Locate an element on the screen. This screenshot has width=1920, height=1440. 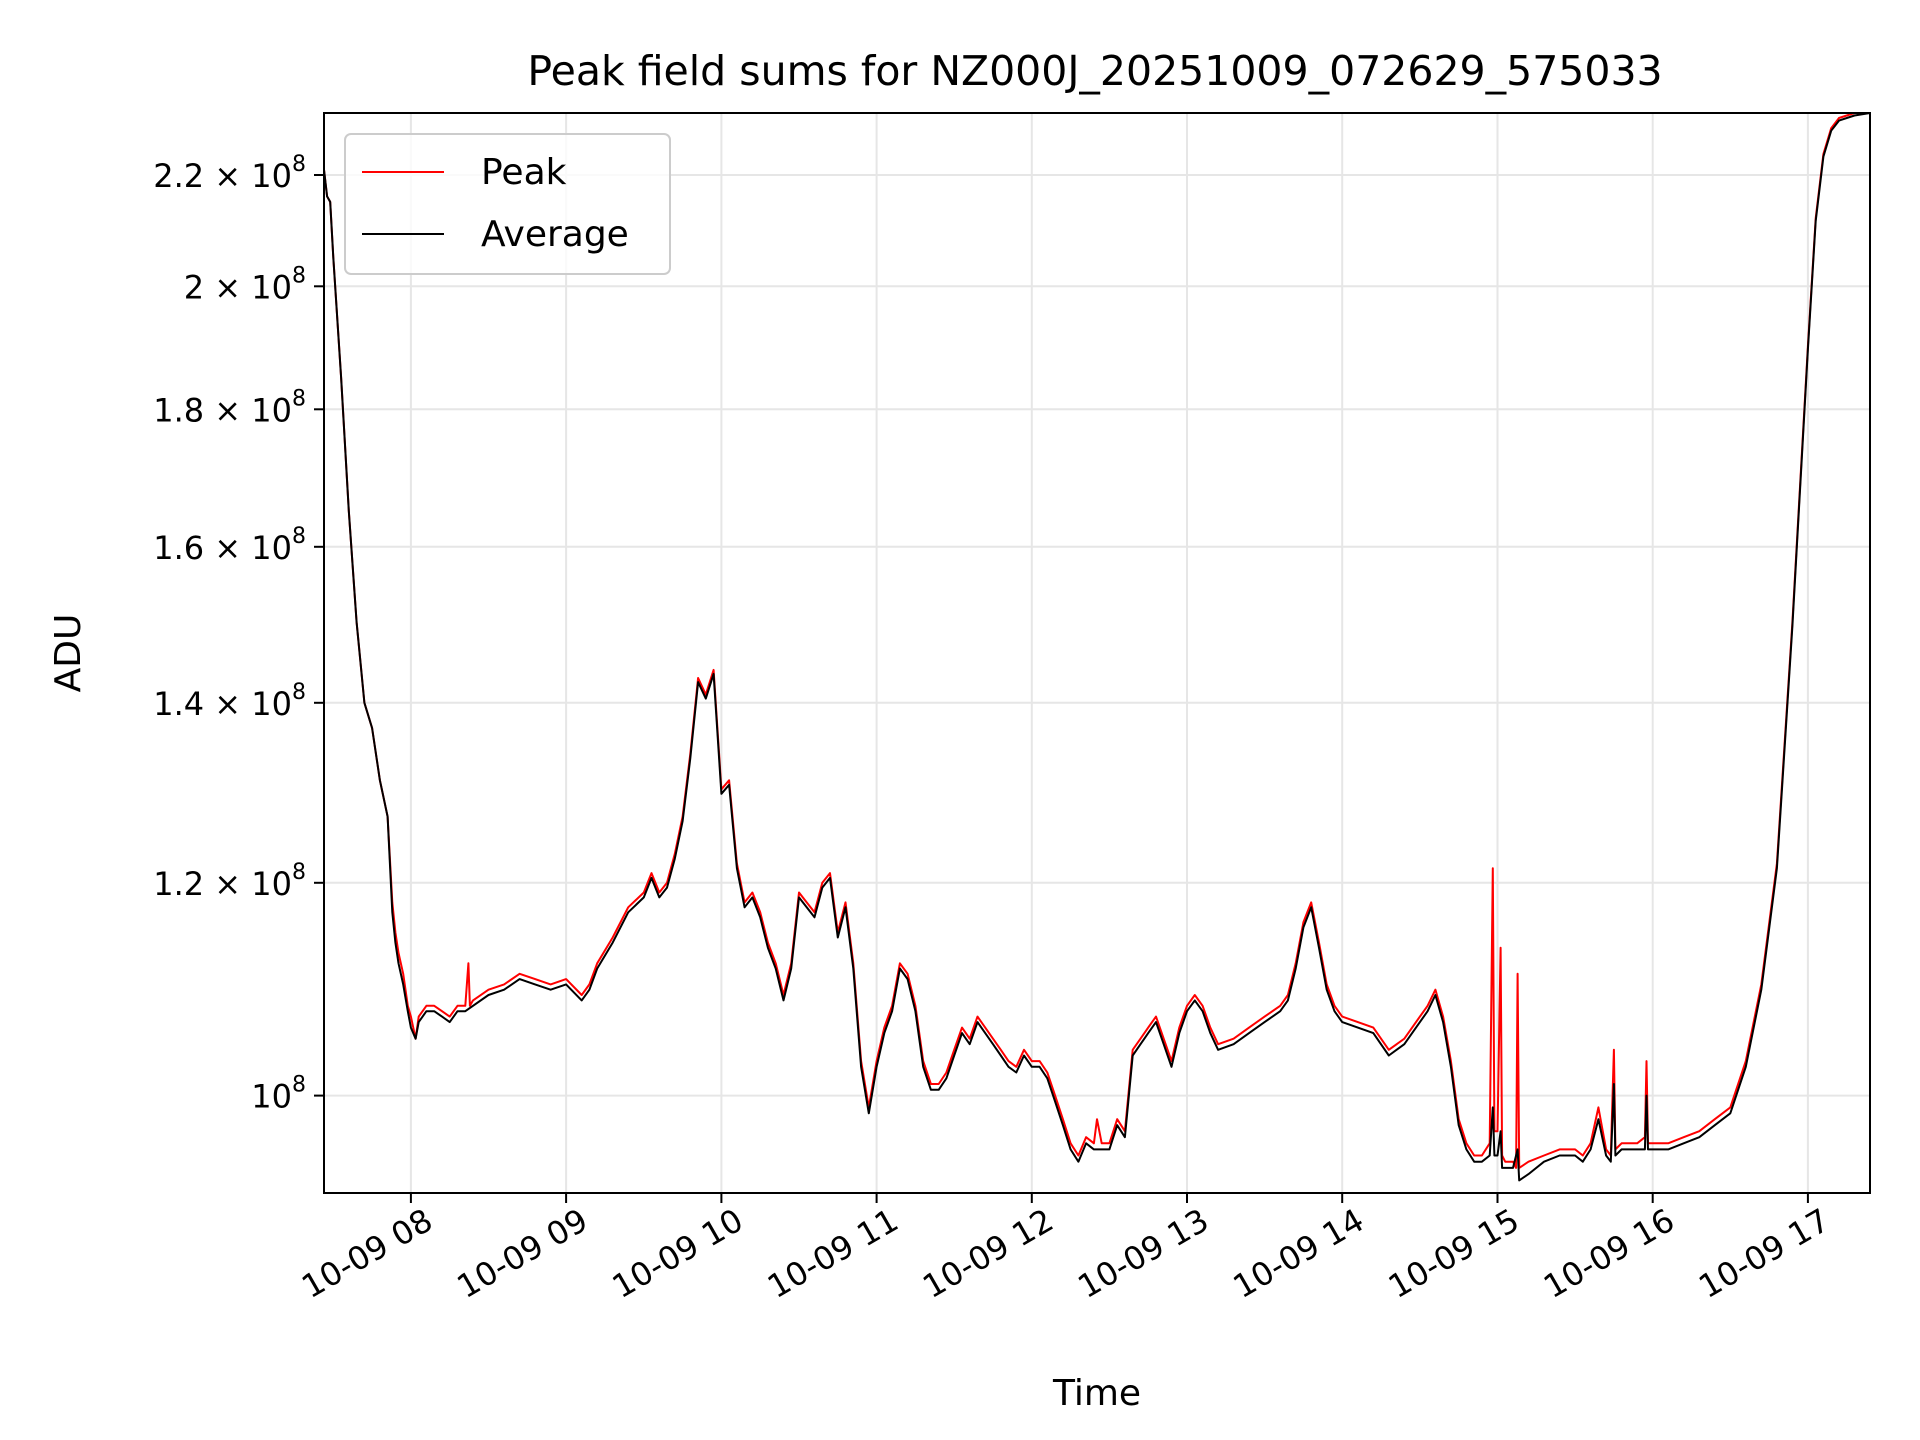
y-tick-label: 1.6 × 108 is located at coordinates (229, 545).